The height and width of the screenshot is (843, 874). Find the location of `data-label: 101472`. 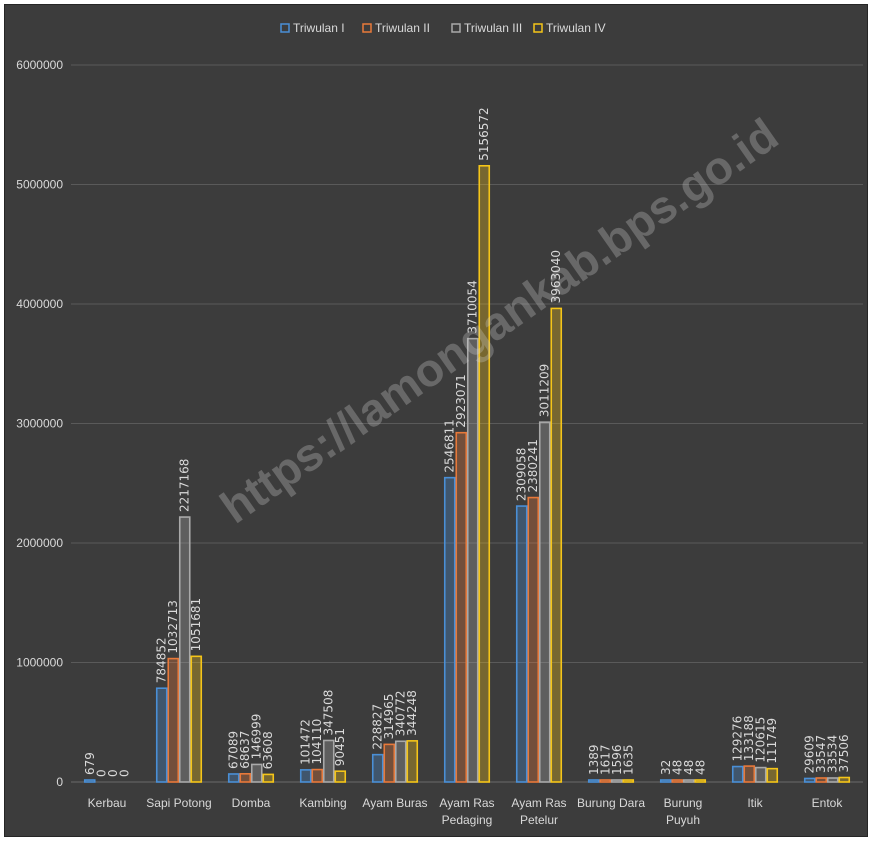

data-label: 101472 is located at coordinates (306, 742).